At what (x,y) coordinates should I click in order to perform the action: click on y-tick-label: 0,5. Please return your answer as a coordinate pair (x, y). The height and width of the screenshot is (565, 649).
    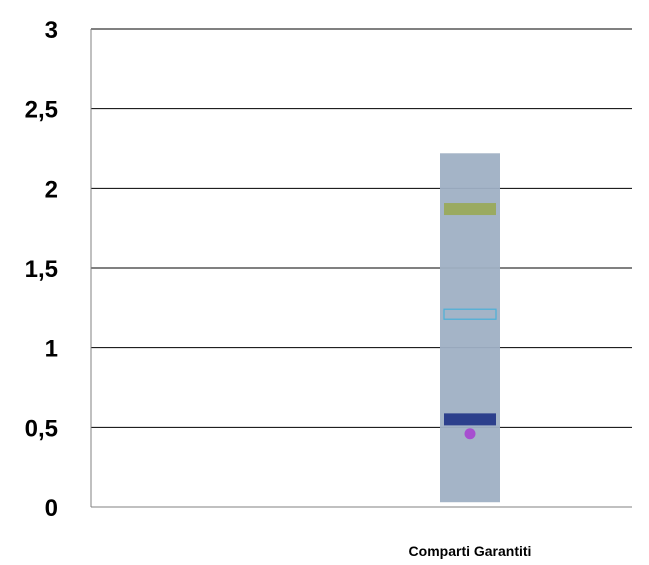
    Looking at the image, I should click on (41, 428).